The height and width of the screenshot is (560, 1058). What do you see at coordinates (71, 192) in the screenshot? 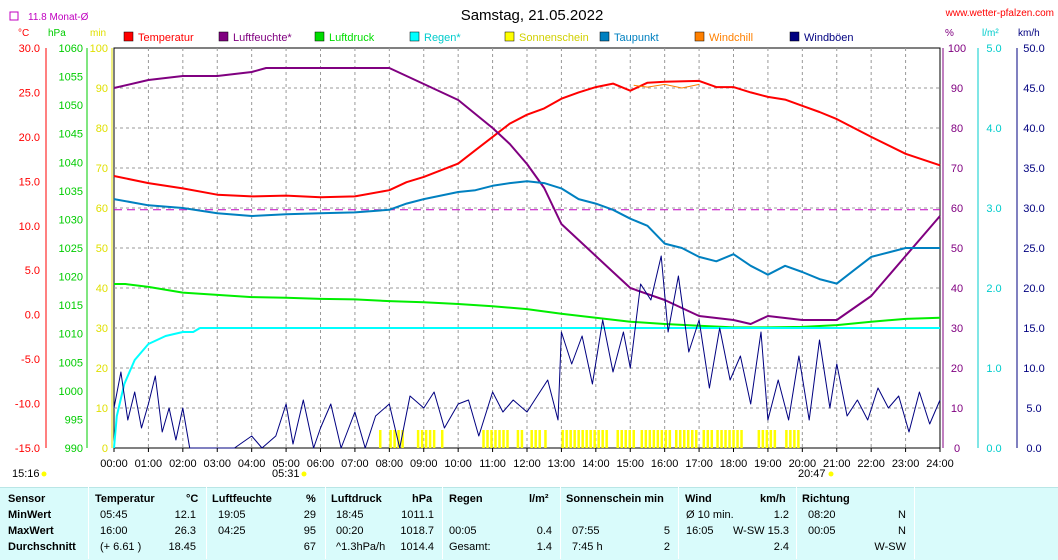
I see `pressure-tick-label: 1035` at bounding box center [71, 192].